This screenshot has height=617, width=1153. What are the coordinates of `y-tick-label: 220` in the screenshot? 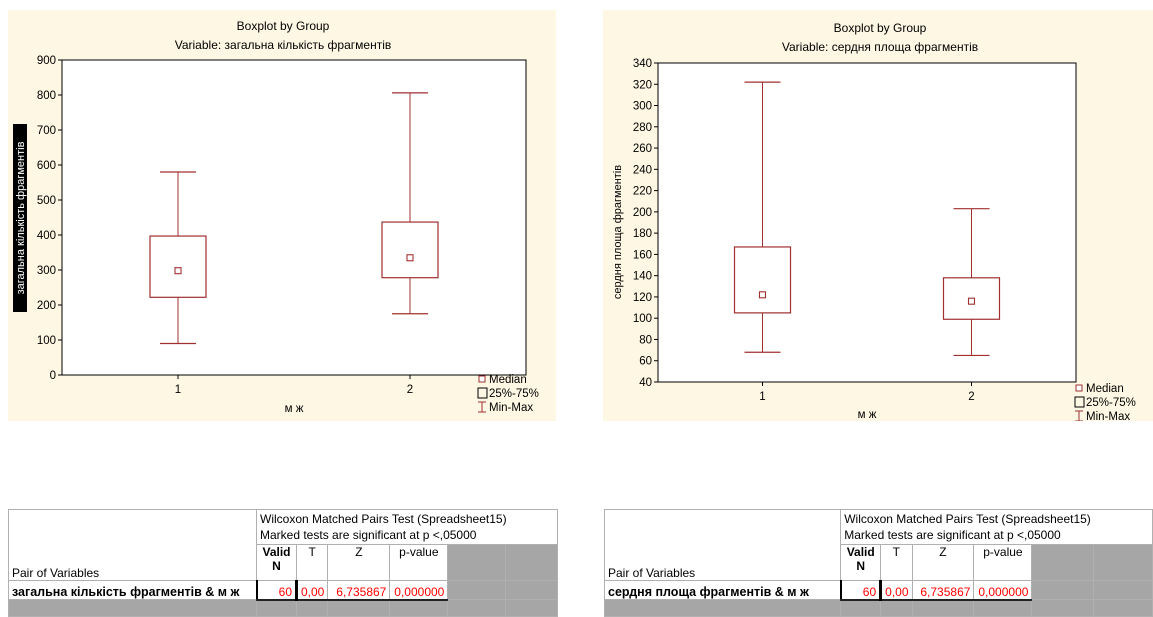 It's located at (642, 192).